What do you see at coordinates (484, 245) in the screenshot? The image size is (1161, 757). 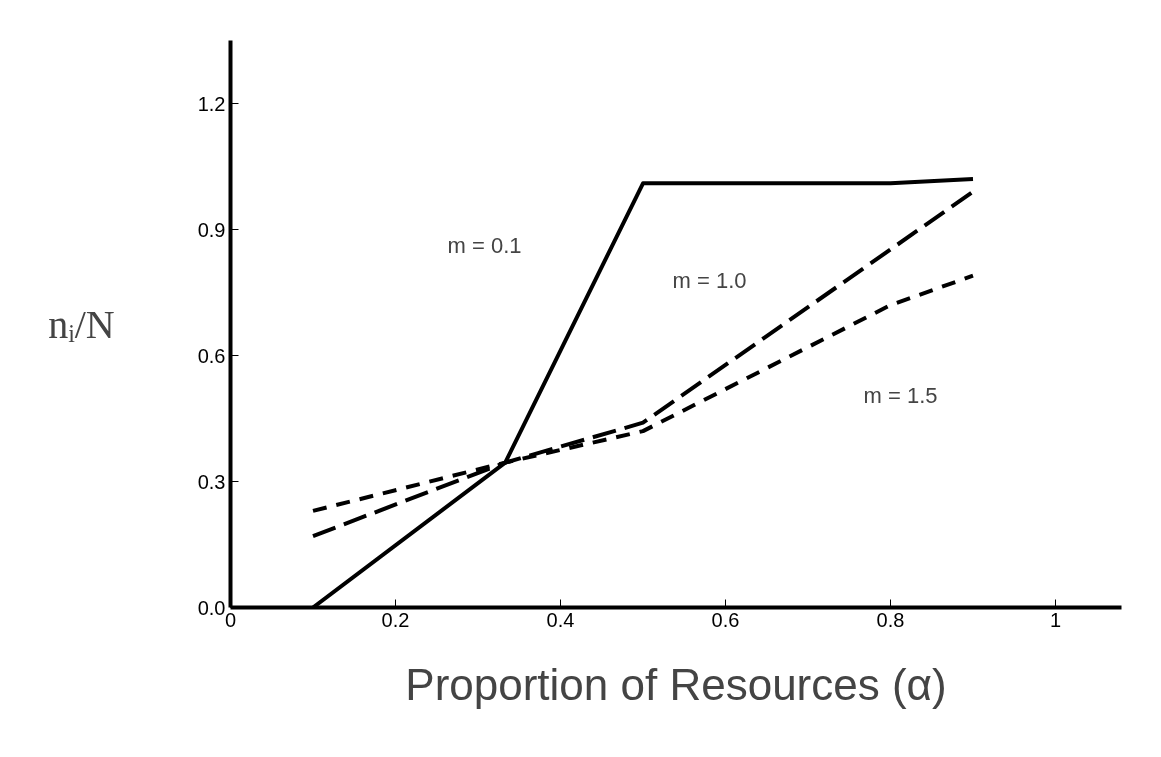 I see `annotation: m = 0.1` at bounding box center [484, 245].